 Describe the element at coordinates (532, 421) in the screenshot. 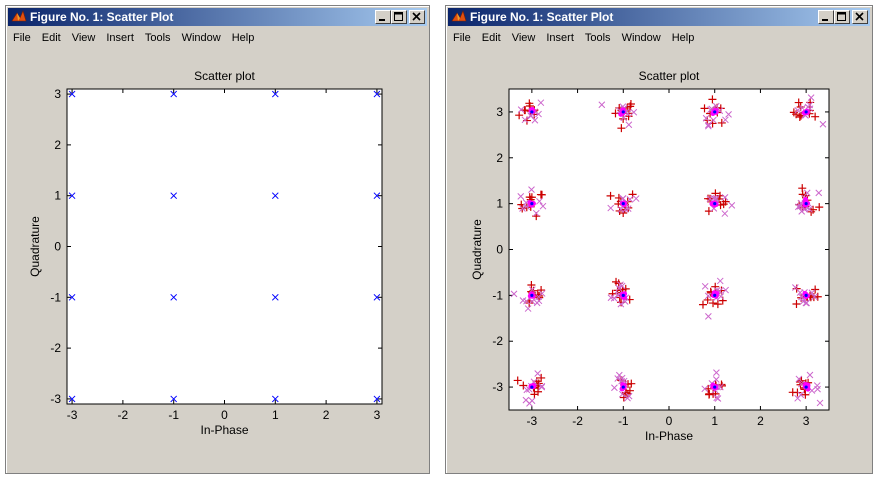

I see `x-tick-label: -3` at that location.